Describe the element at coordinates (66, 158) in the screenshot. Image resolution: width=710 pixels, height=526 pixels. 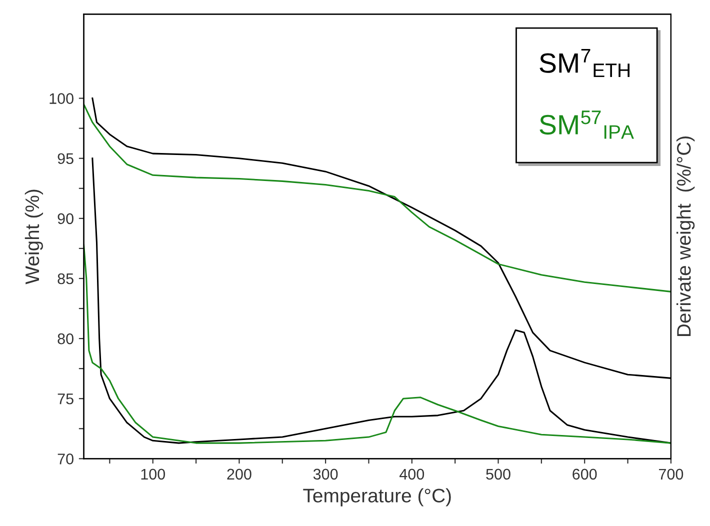
I see `y-tick-label: 95` at that location.